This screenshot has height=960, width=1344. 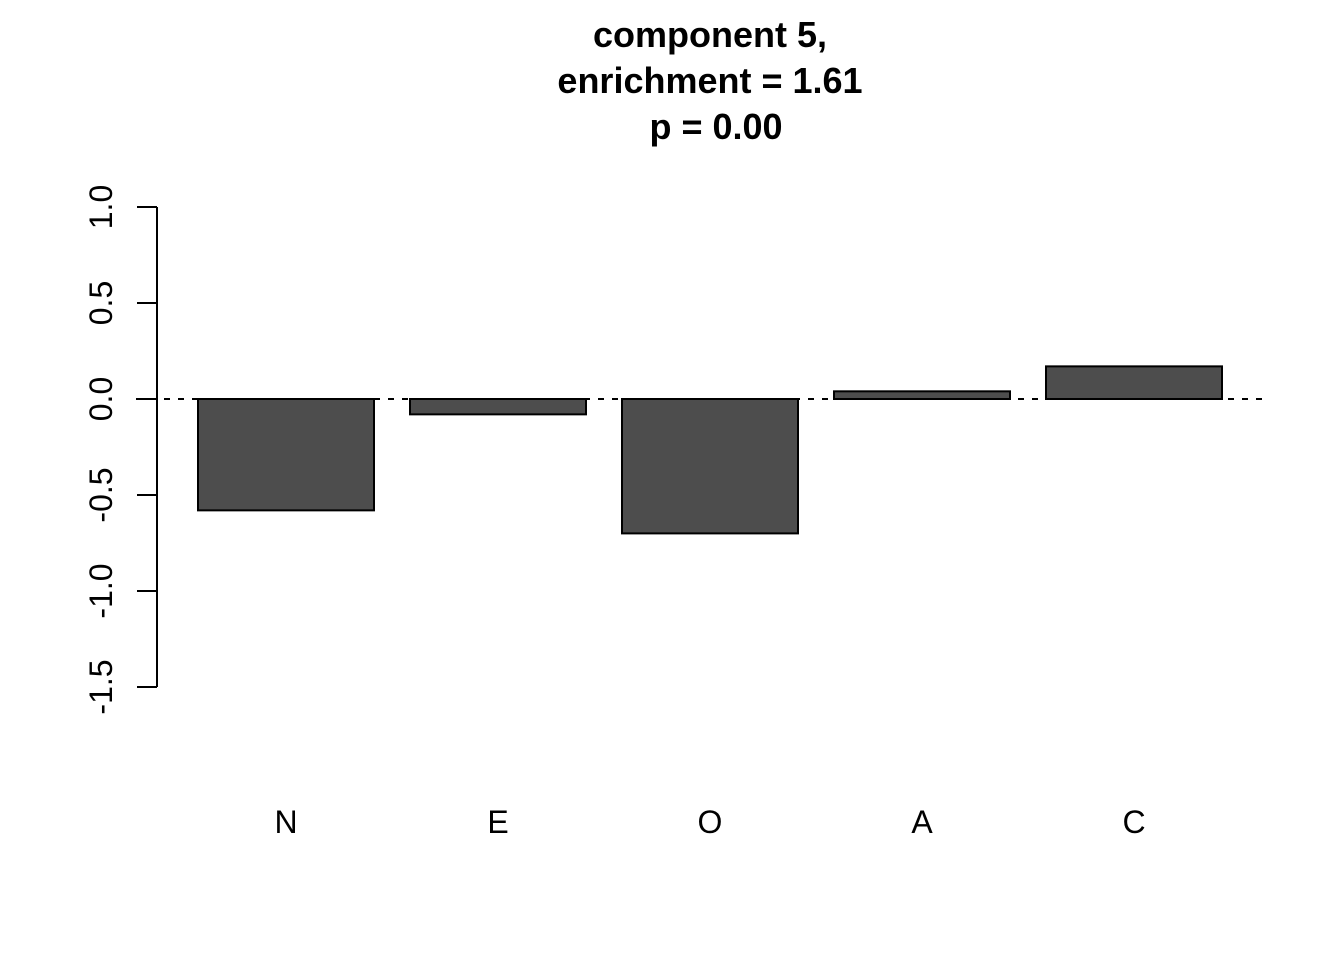 I want to click on x-category-label: N, so click(x=285, y=822).